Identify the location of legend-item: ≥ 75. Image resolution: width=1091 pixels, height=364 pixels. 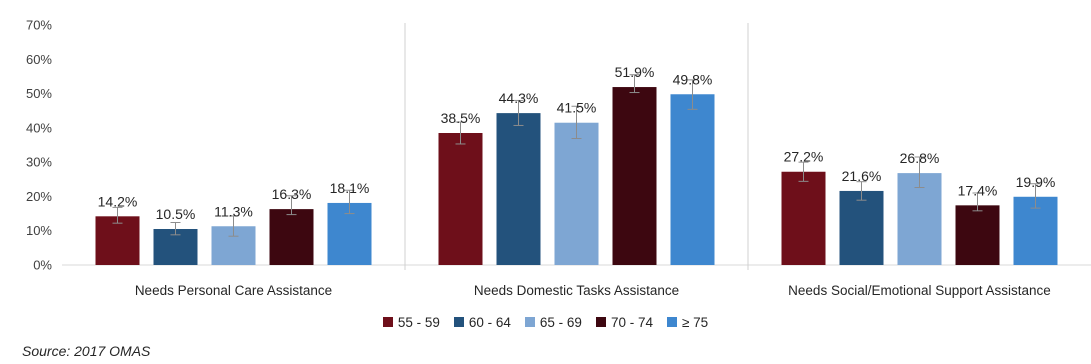
(687, 322).